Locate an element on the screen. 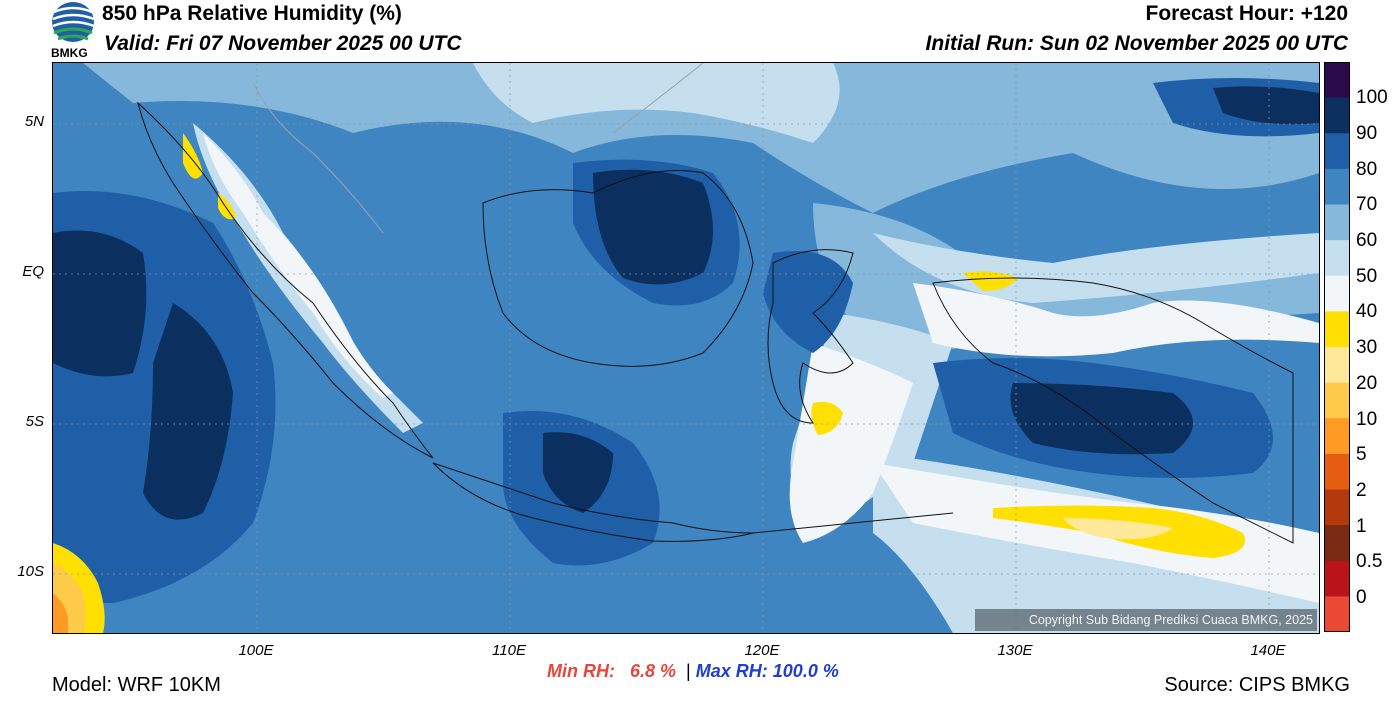  max-rh-value: 100.0 % is located at coordinates (805, 671).